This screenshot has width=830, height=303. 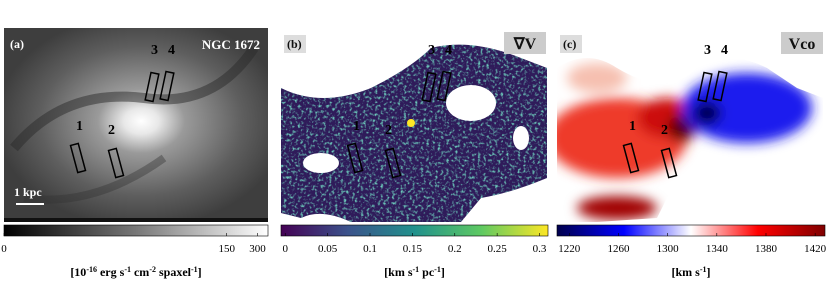 I want to click on colorbar-unit: [km s-1 pc-1], so click(x=414, y=272).